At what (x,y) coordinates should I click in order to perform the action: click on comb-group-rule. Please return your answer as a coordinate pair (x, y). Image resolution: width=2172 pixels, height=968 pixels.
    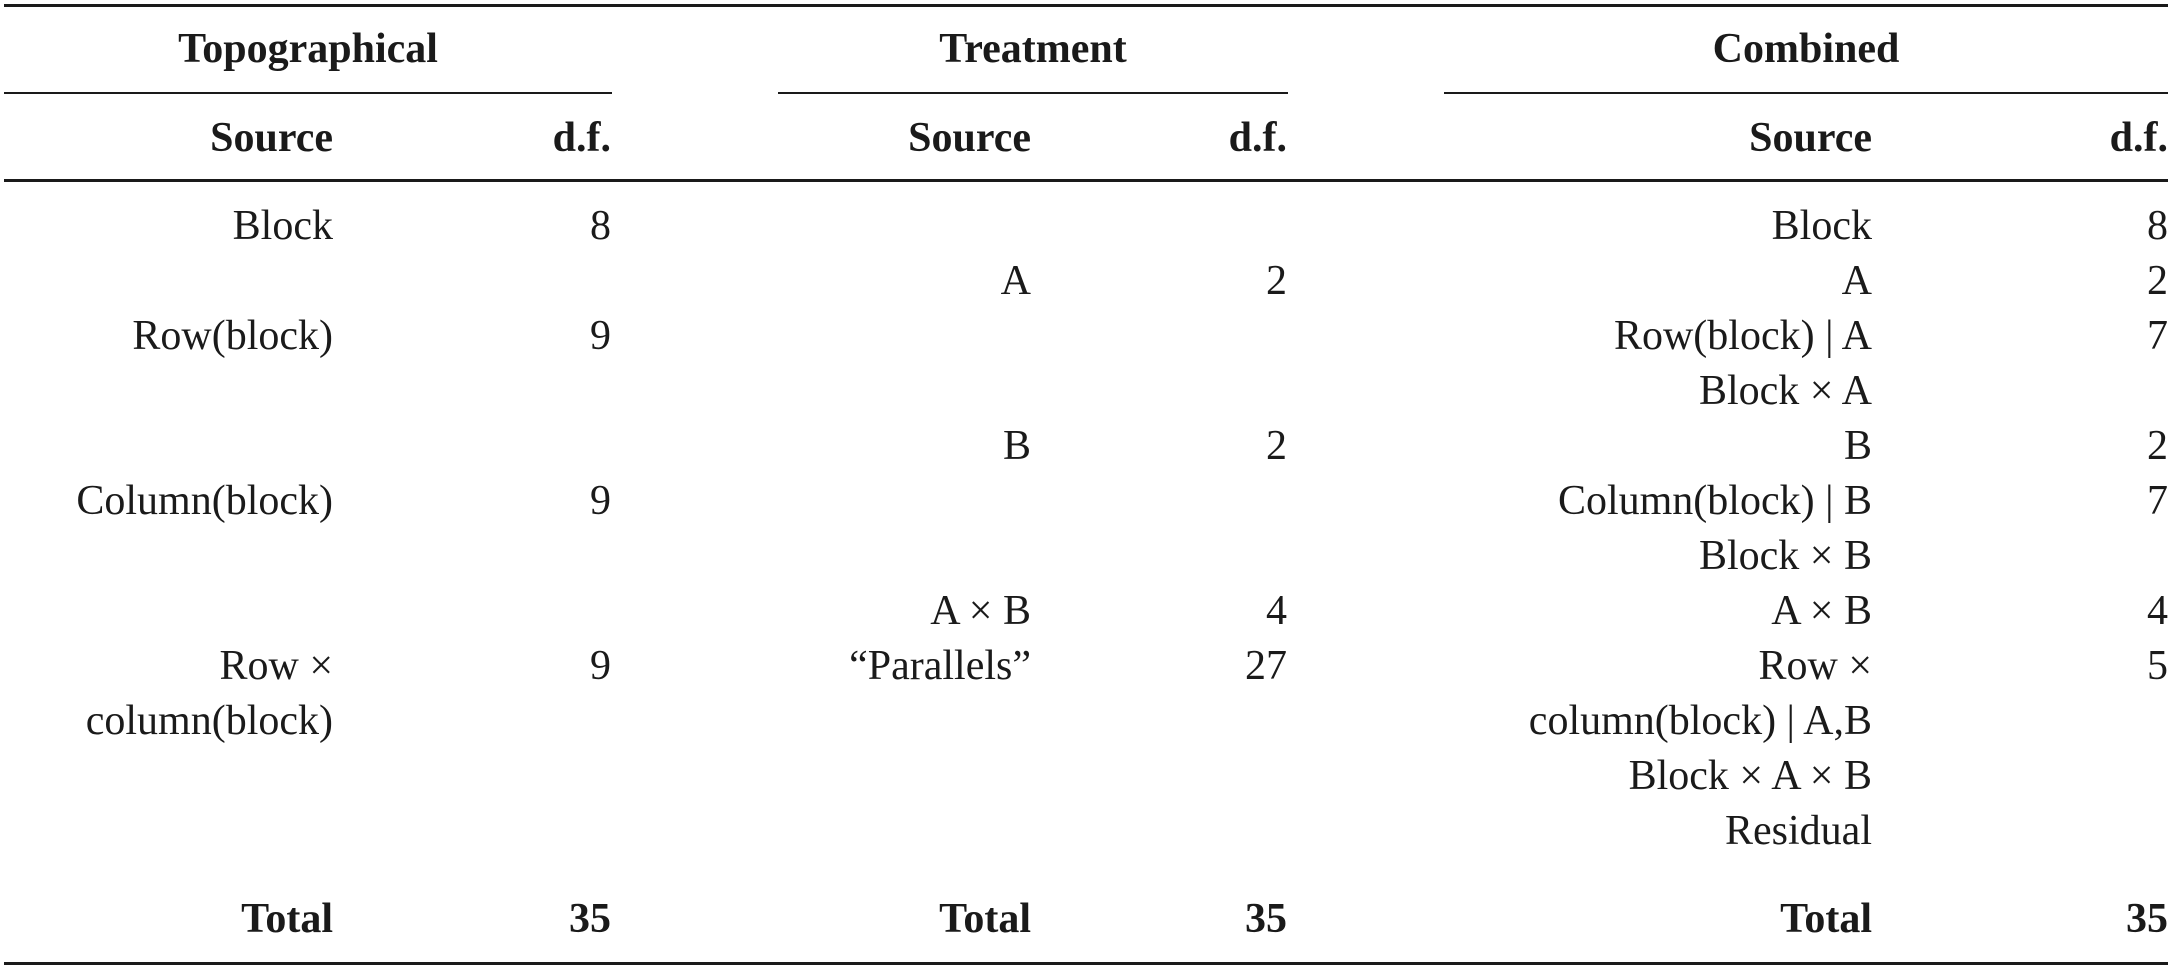
    Looking at the image, I should click on (1806, 93).